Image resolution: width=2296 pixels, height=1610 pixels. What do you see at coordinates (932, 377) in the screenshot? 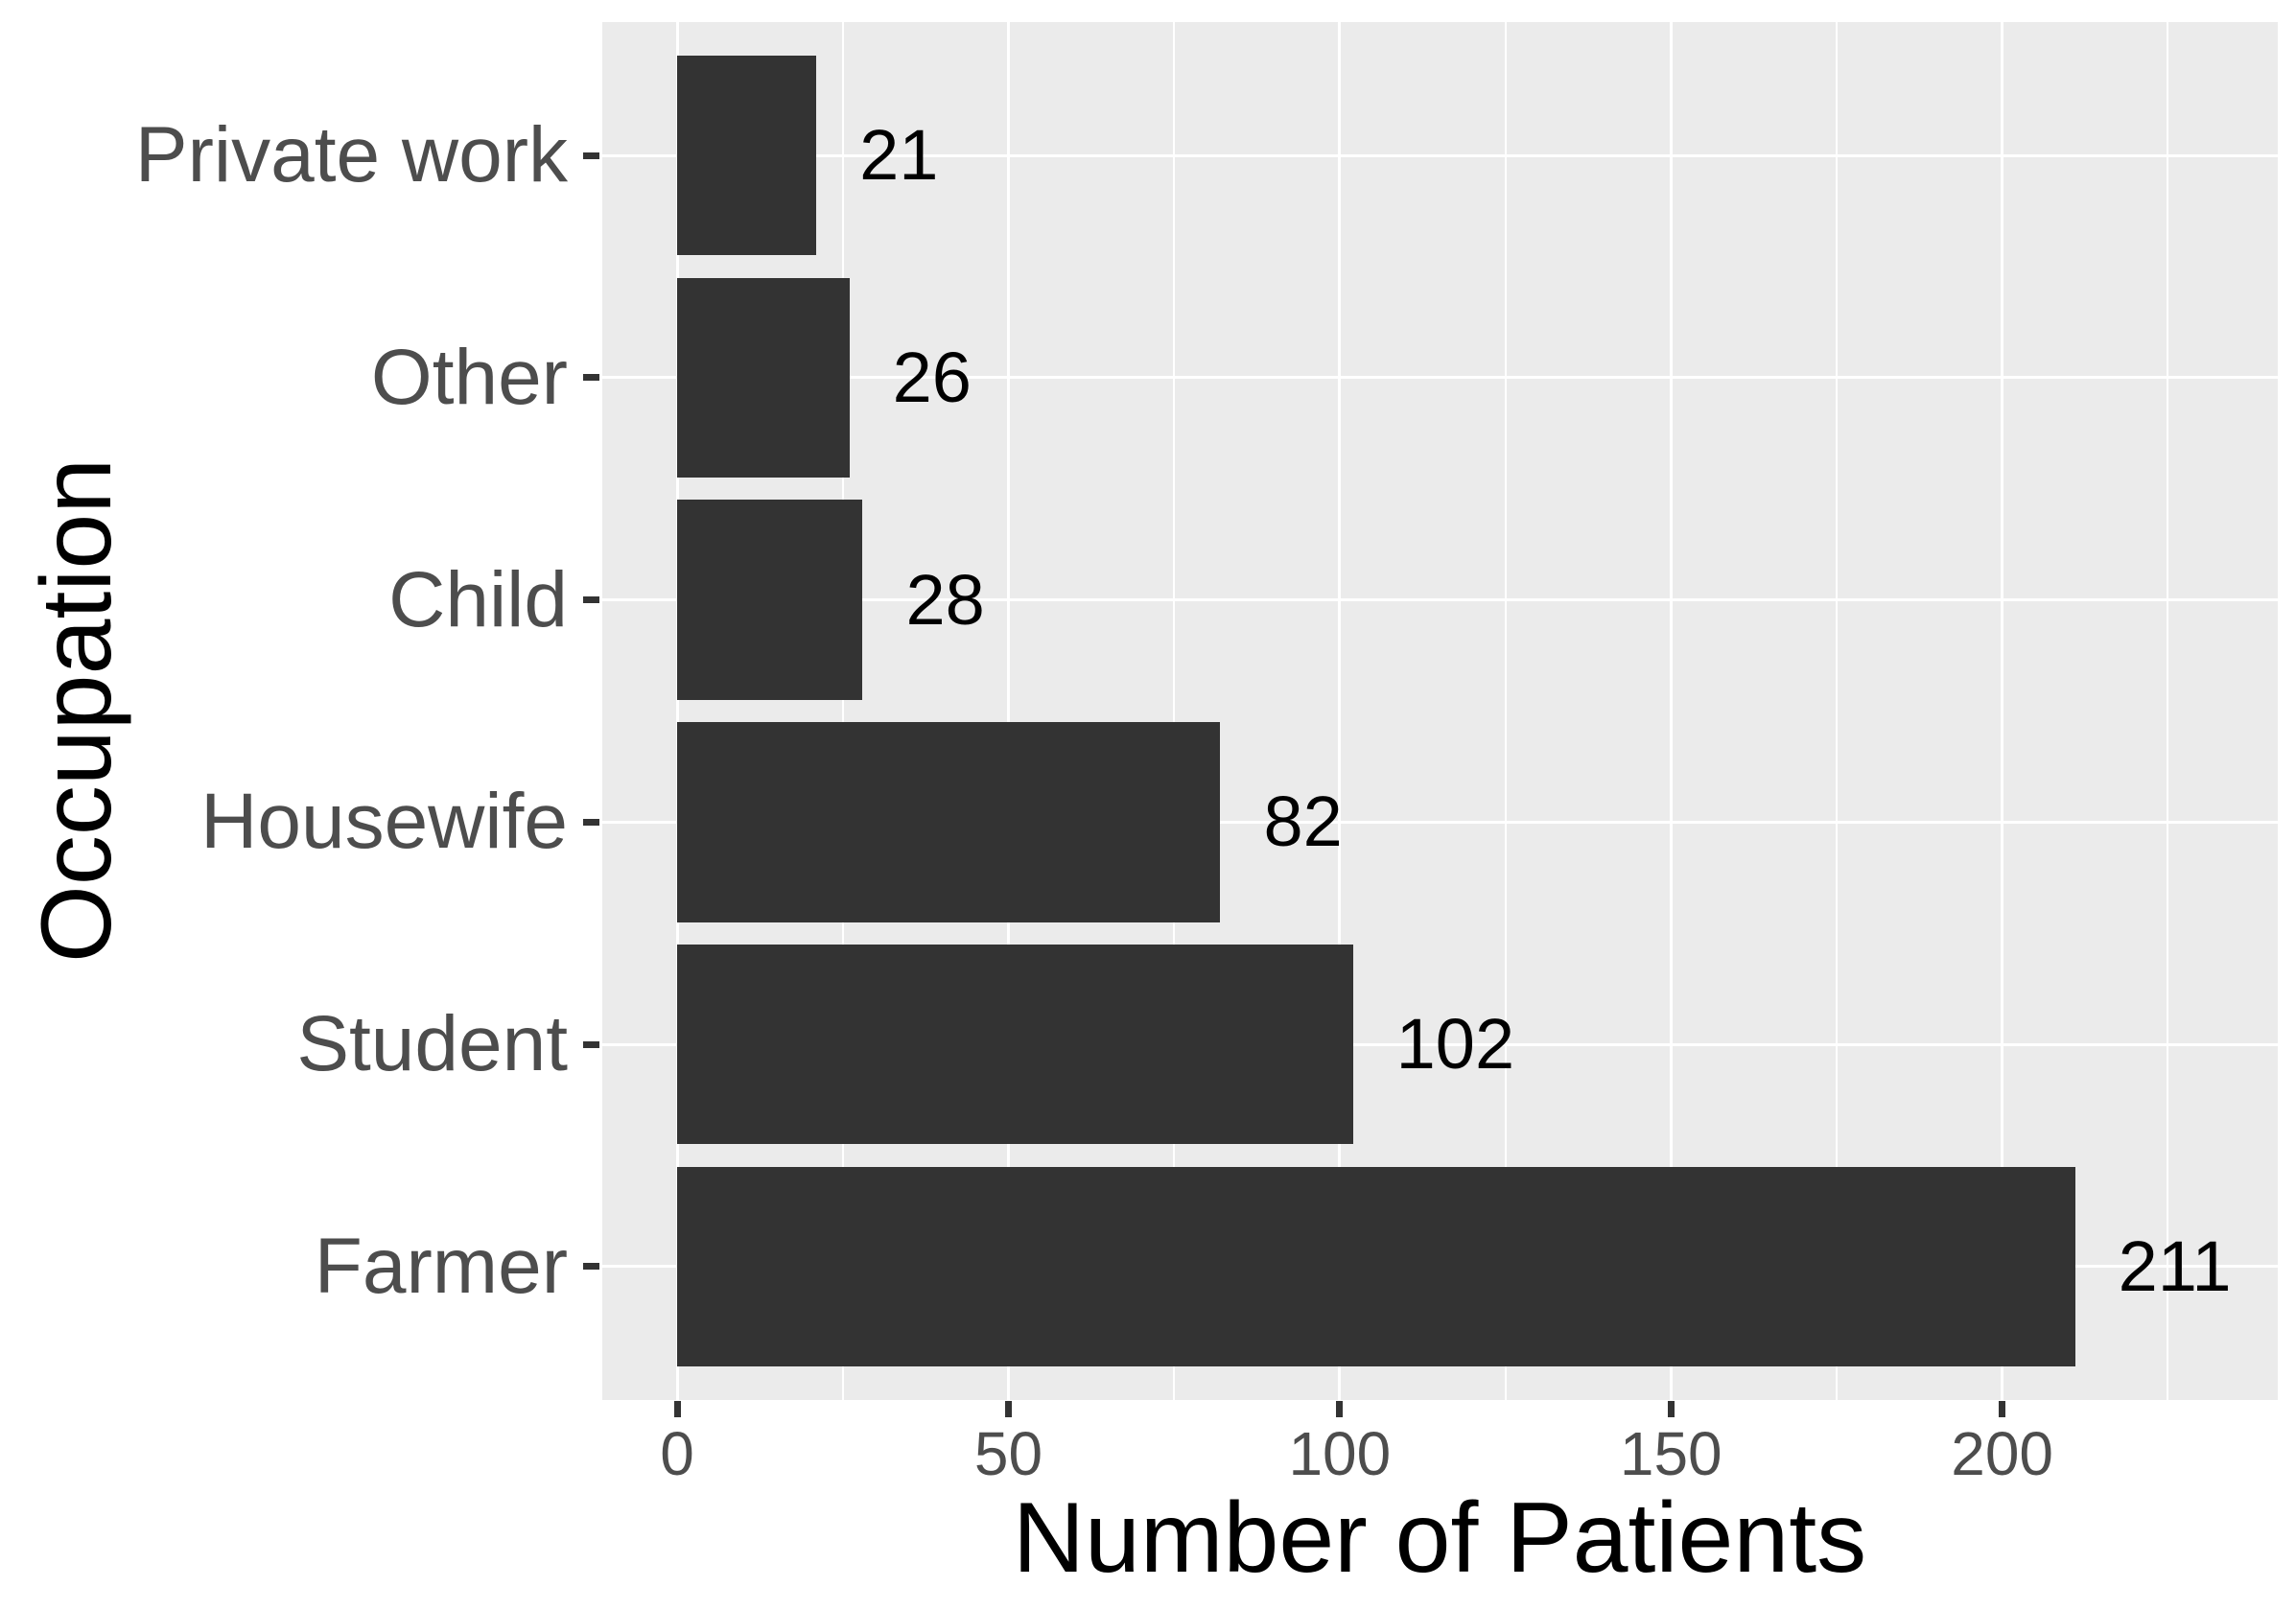
I see `bar-value-label: 26` at bounding box center [932, 377].